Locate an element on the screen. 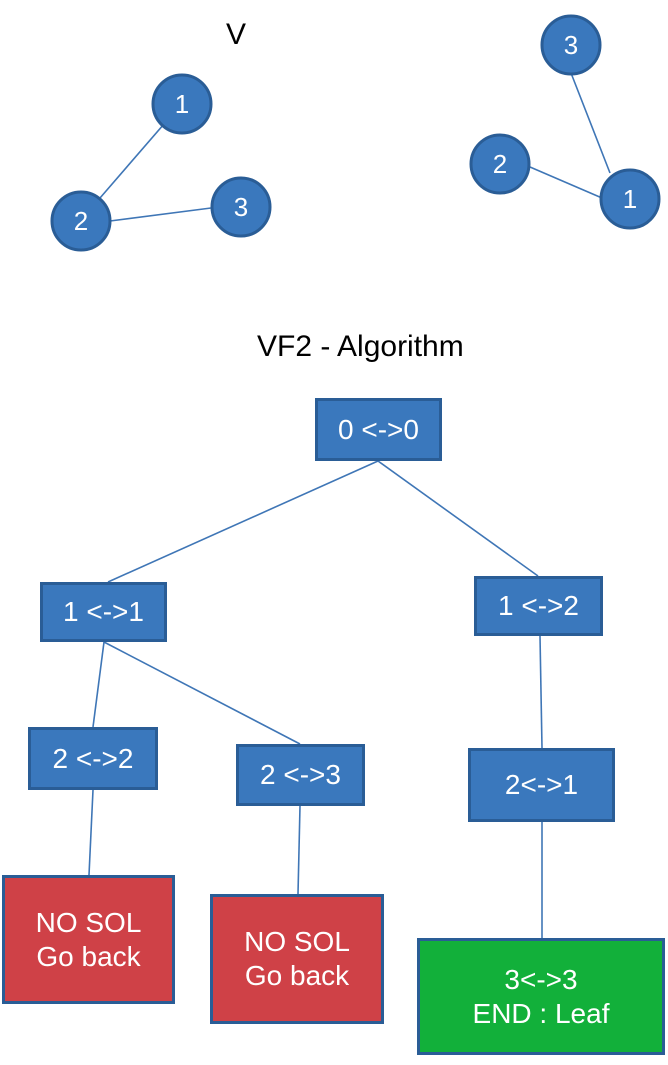 This screenshot has width=668, height=1065. tree-edge-left-leftleft is located at coordinates (98, 684).